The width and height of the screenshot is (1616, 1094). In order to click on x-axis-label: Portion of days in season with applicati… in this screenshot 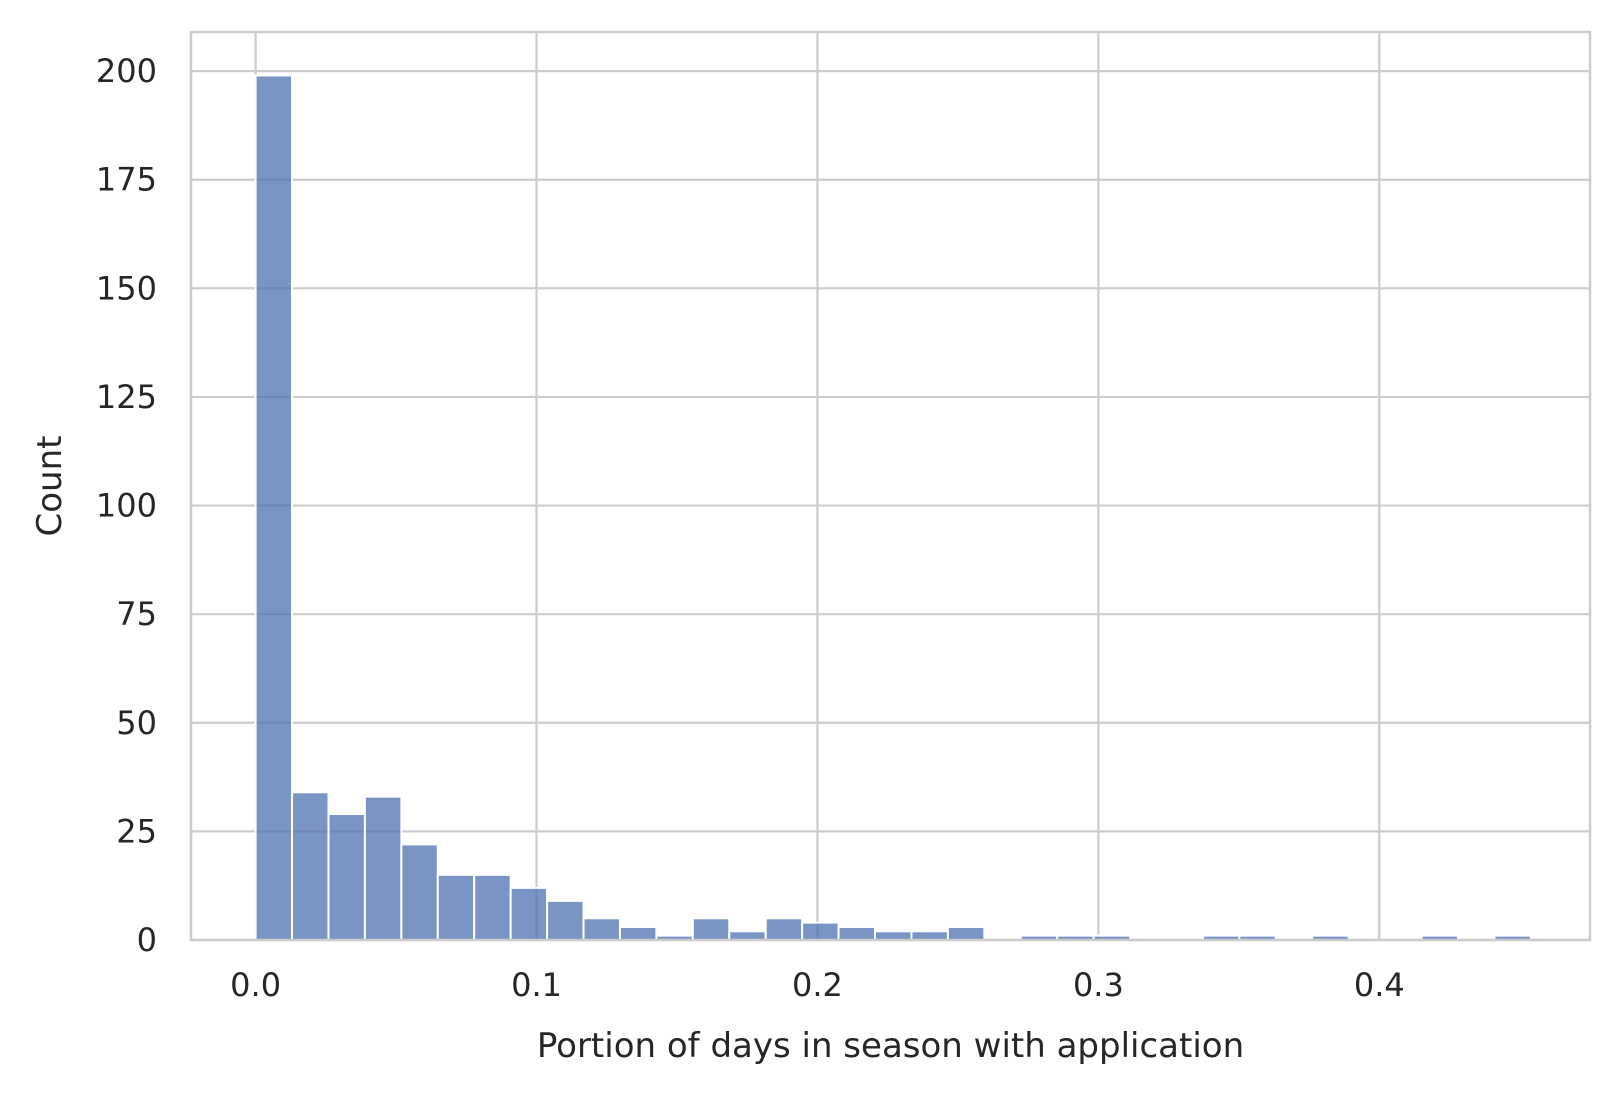, I will do `click(890, 1046)`.